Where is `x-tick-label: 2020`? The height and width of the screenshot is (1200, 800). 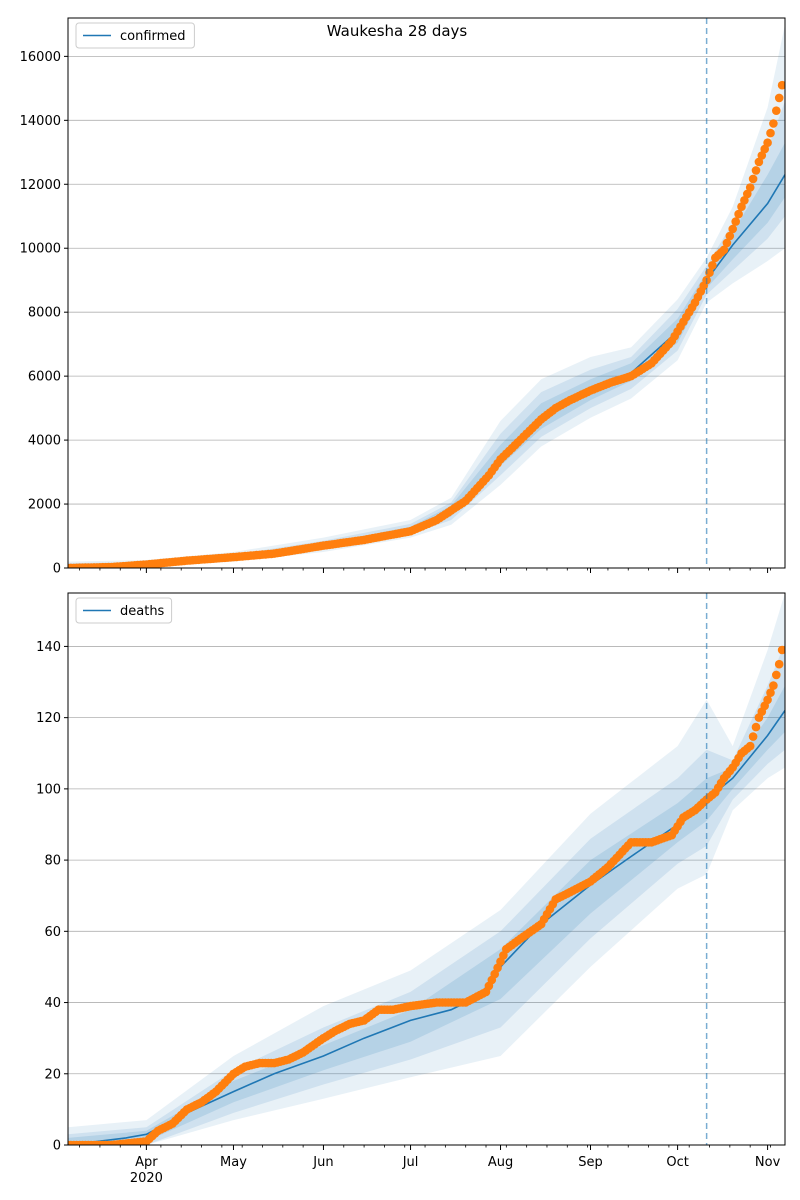 x-tick-label: 2020 is located at coordinates (146, 1178).